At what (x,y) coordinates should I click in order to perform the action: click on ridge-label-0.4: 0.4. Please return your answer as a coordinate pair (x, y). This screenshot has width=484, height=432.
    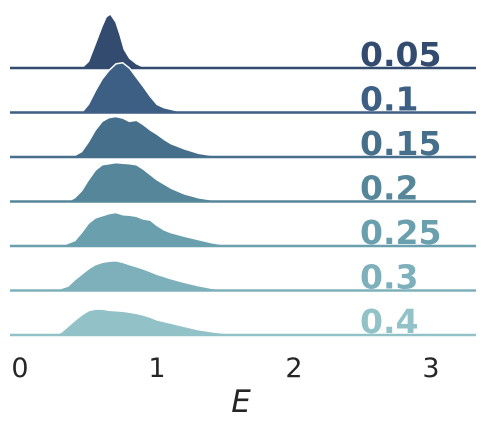
    Looking at the image, I should click on (389, 321).